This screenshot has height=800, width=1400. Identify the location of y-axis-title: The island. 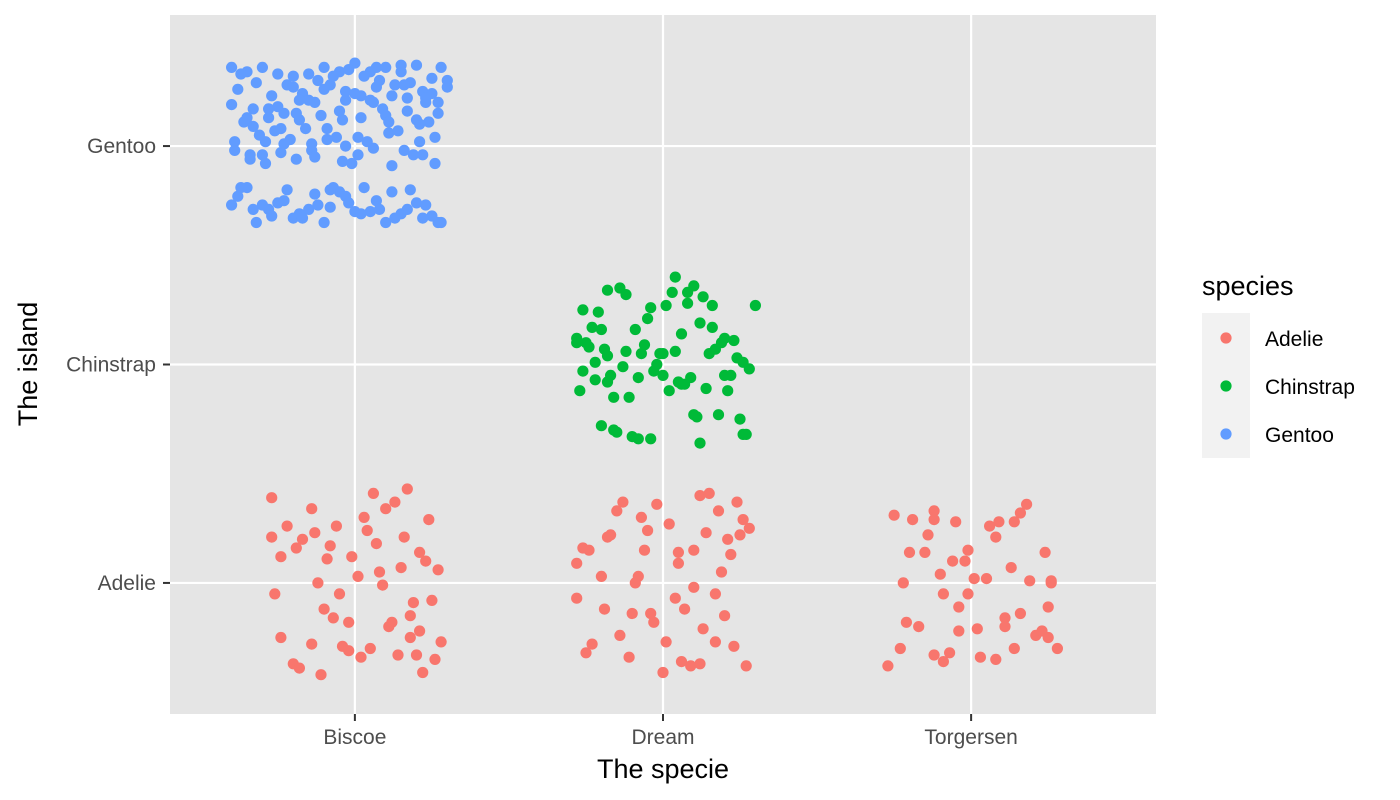
(28, 364).